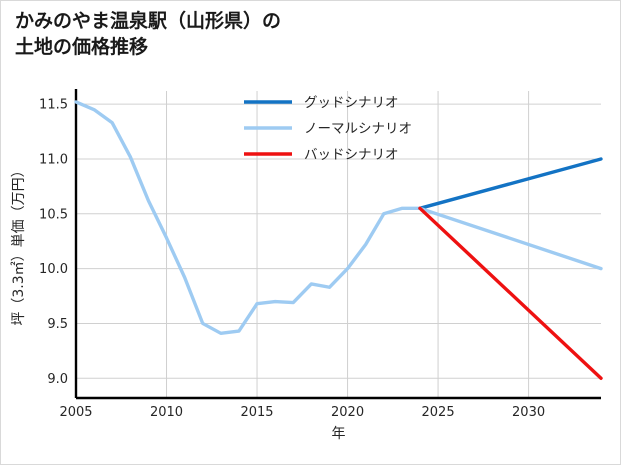 The height and width of the screenshot is (466, 621). Describe the element at coordinates (53, 159) in the screenshot. I see `y-tick-label: 11.0` at that location.